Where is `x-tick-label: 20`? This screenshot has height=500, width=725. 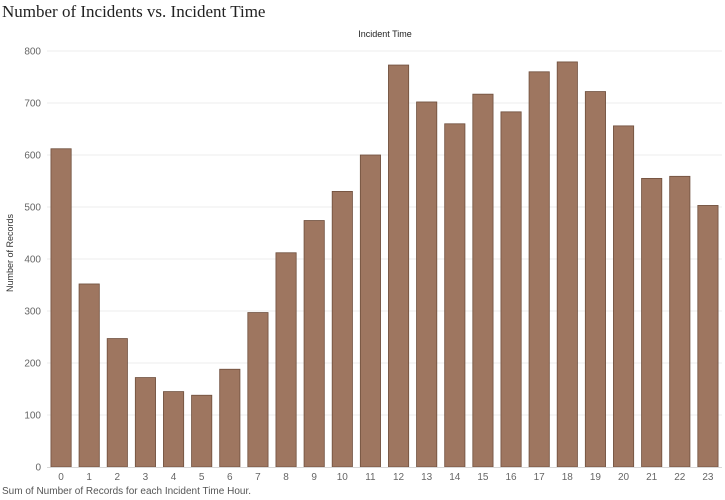 x-tick-label: 20 is located at coordinates (624, 477).